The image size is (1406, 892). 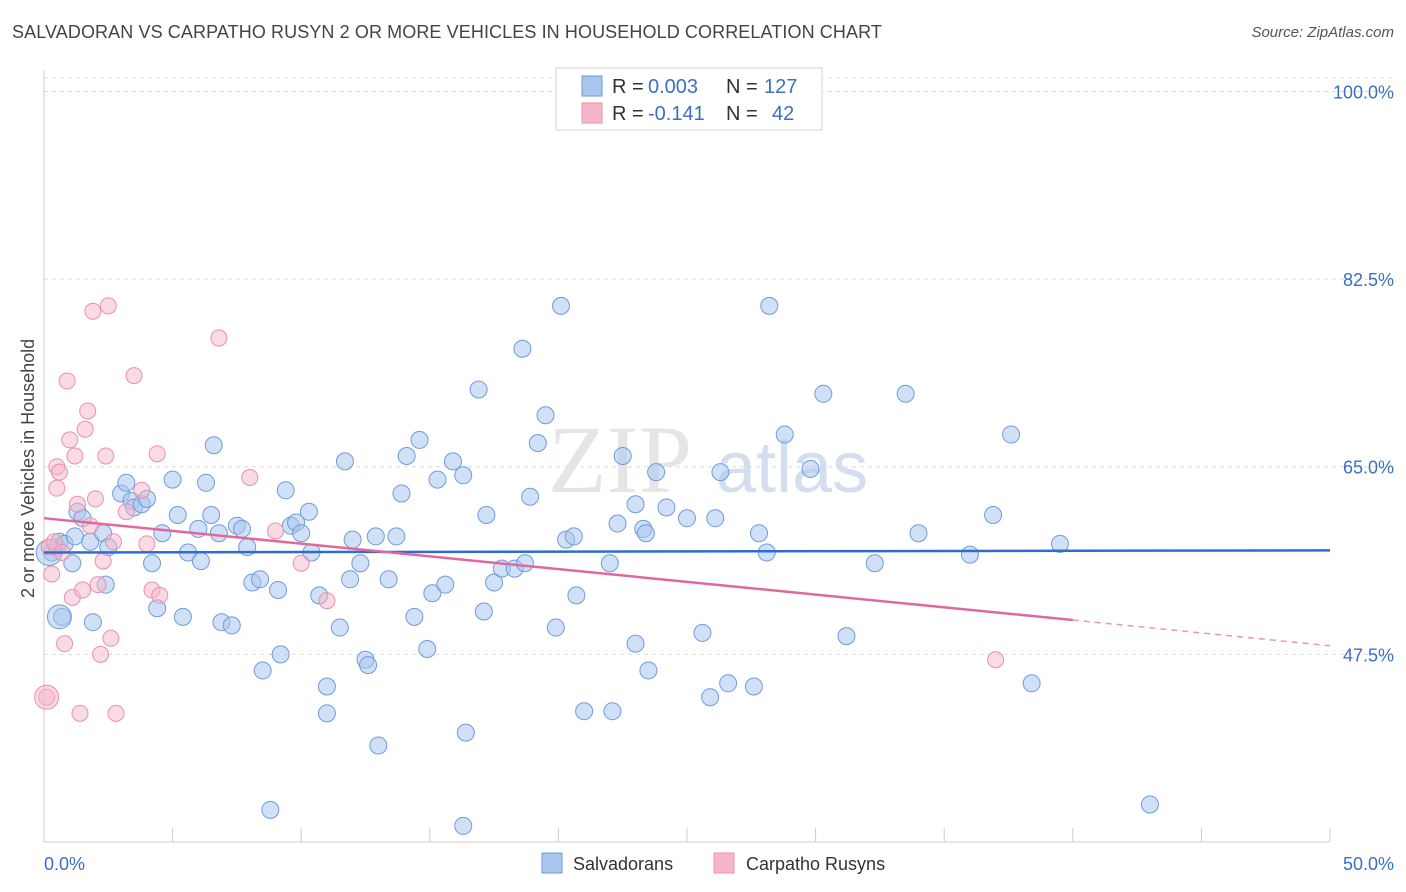 What do you see at coordinates (64, 864) in the screenshot?
I see `x-tick-label: 0.0%` at bounding box center [64, 864].